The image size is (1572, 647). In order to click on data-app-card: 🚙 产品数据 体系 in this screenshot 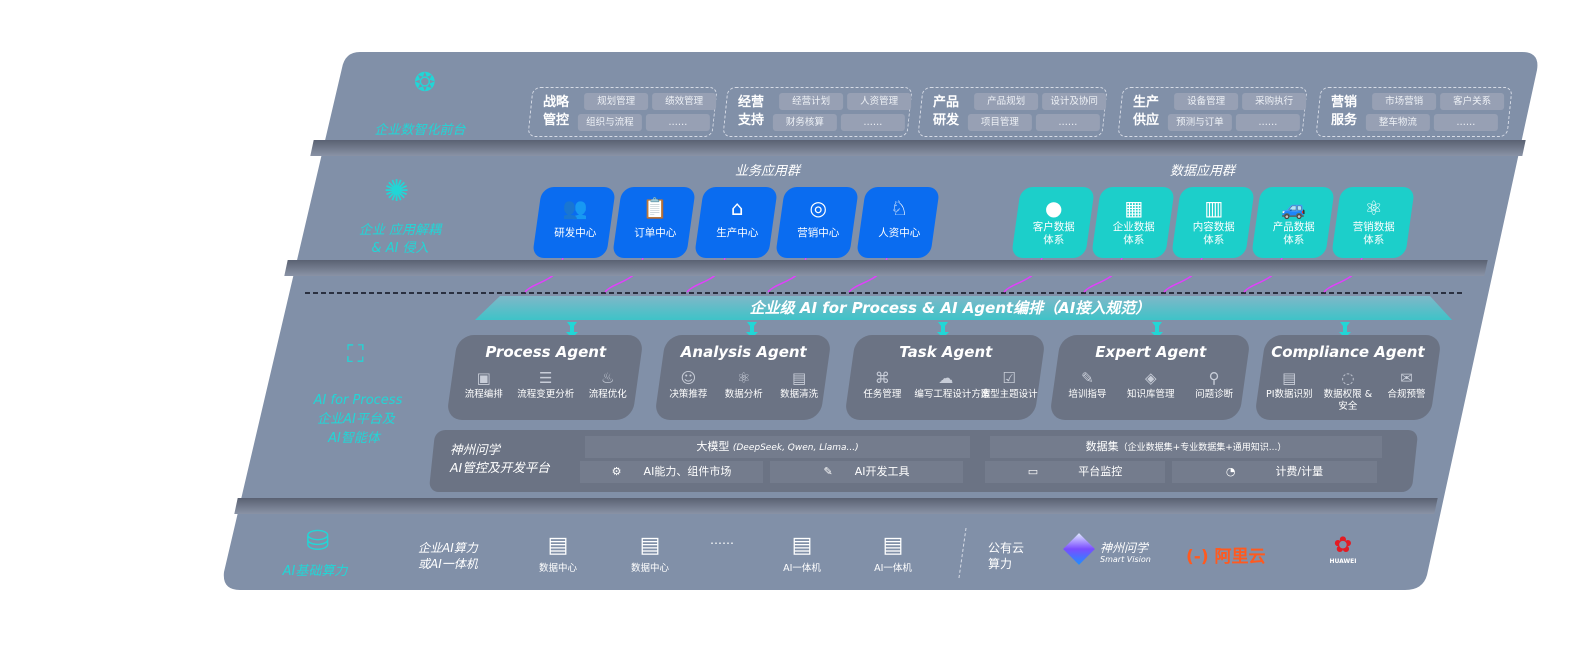, I will do `click(1293, 222)`.